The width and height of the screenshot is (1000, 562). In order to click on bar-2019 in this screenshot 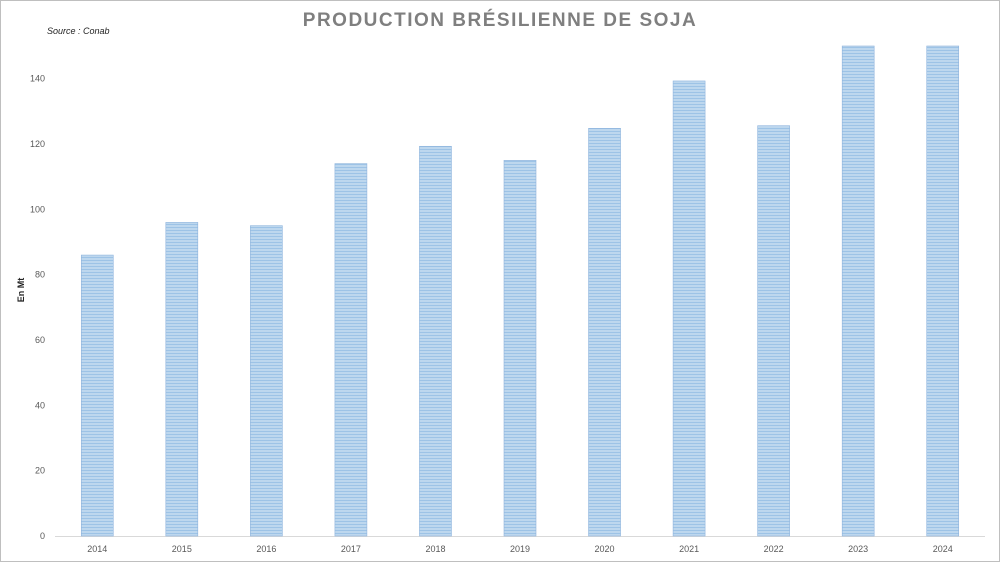, I will do `click(520, 348)`.